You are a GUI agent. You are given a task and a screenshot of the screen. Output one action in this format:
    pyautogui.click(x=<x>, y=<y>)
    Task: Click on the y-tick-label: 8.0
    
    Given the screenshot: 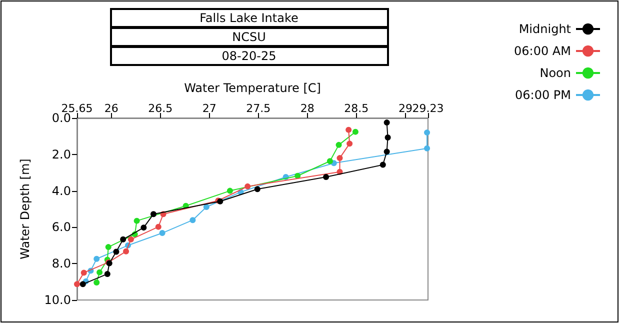 What is the action you would take?
    pyautogui.click(x=61, y=263)
    